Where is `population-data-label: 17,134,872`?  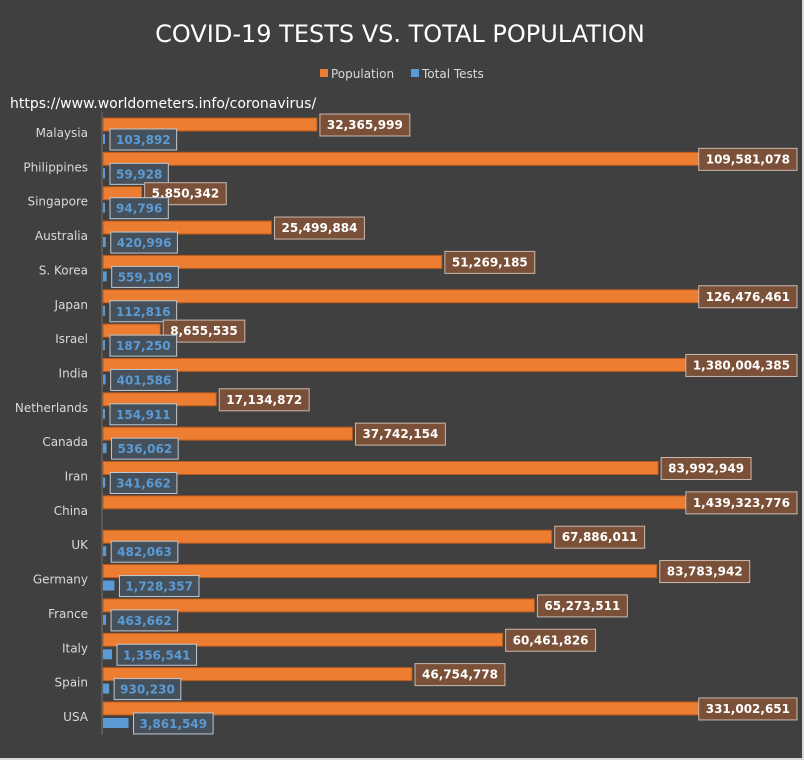
population-data-label: 17,134,872 is located at coordinates (264, 400).